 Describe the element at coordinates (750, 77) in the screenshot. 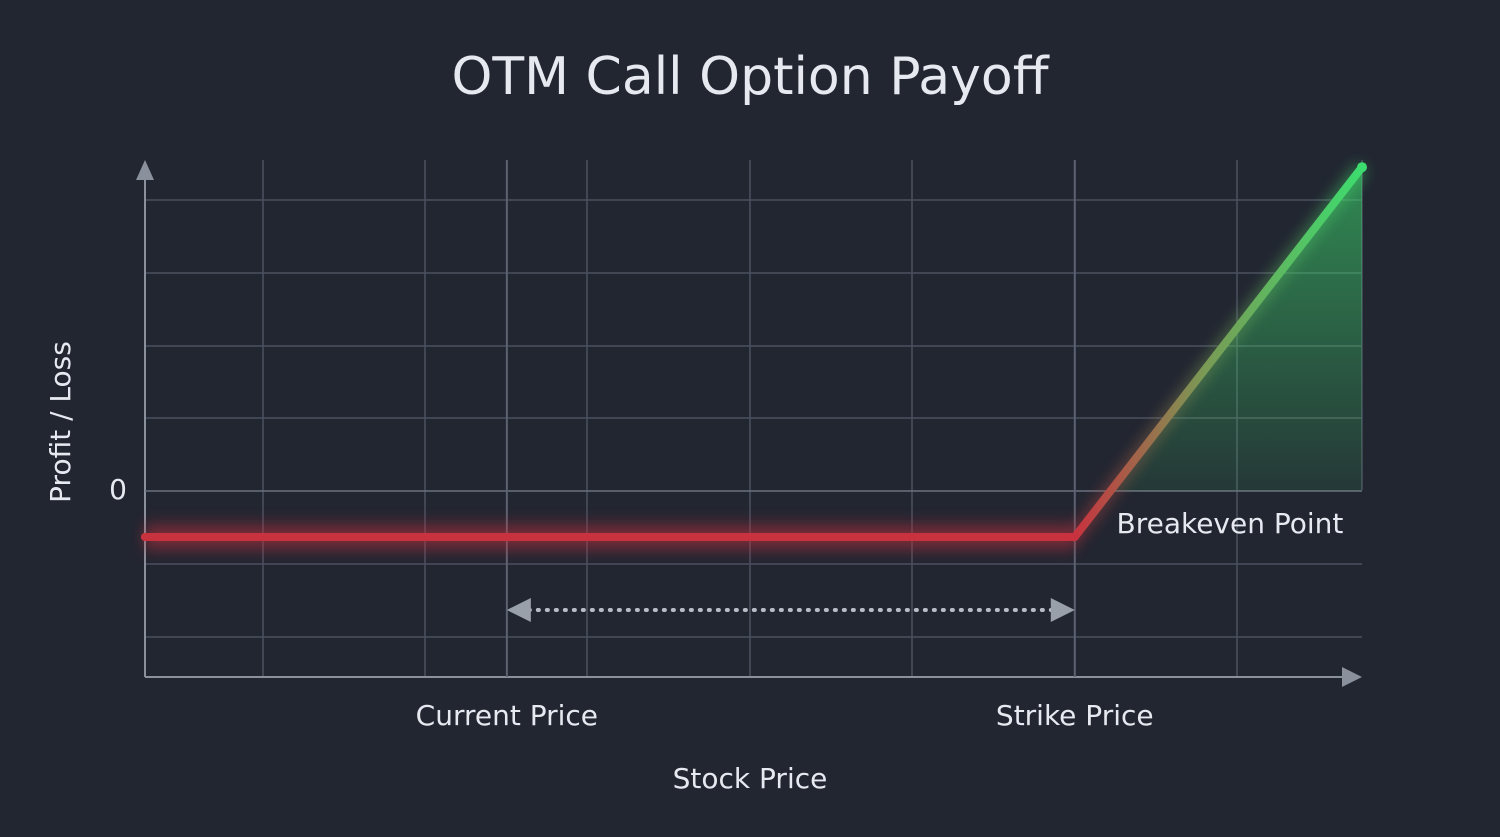

I see `chart-title: OTM Call Option Payoff` at that location.